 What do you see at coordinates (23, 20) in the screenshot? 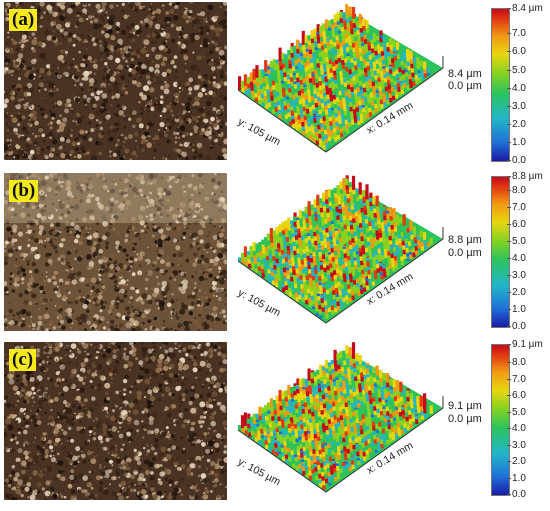
I see `panel-label: (a)` at bounding box center [23, 20].